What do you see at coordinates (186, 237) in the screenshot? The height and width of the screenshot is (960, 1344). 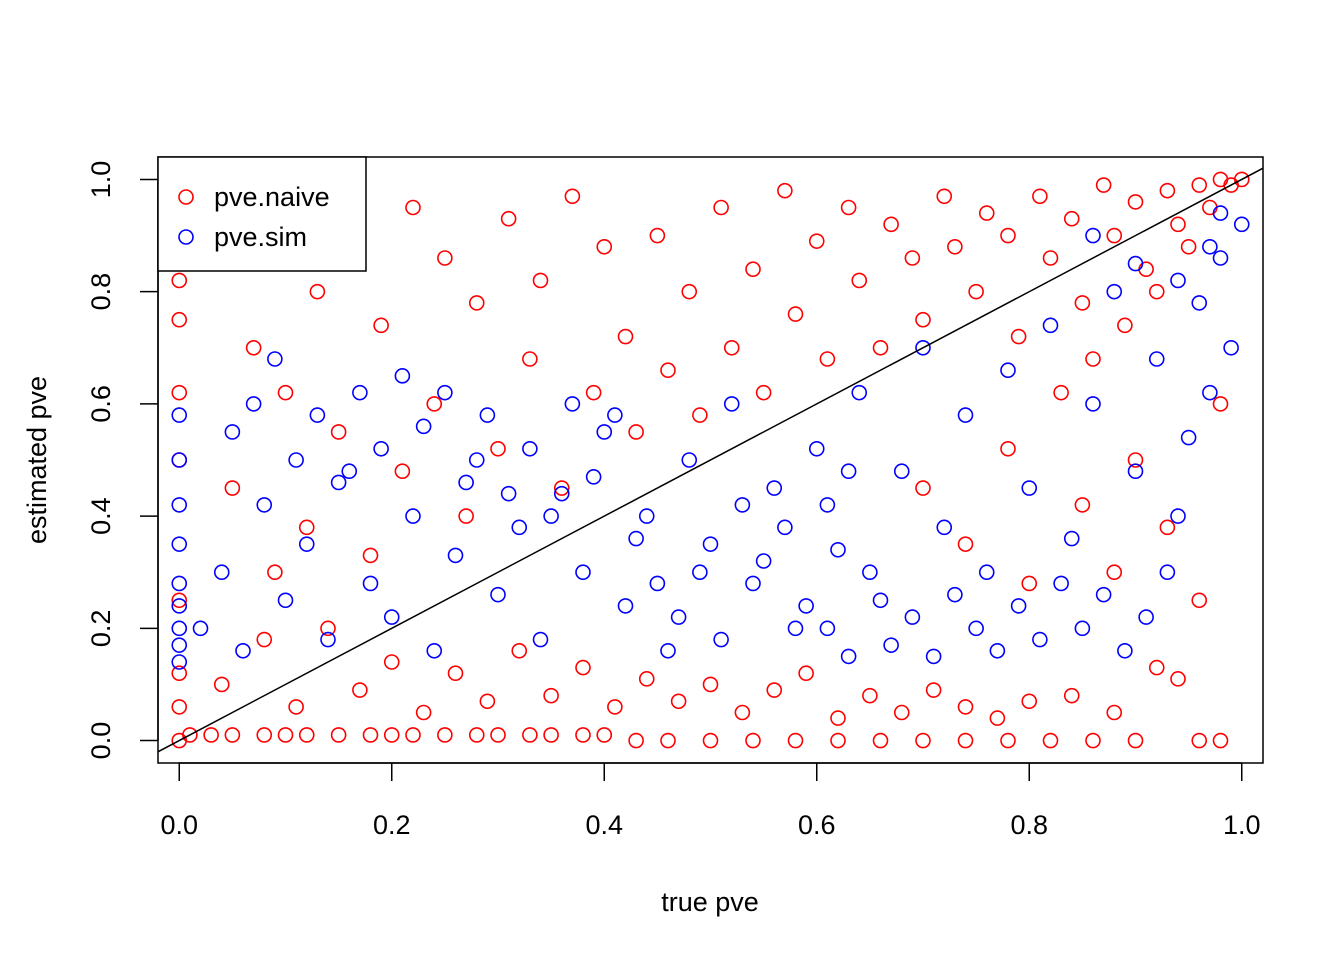 I see `legend-marker-pve-sim` at bounding box center [186, 237].